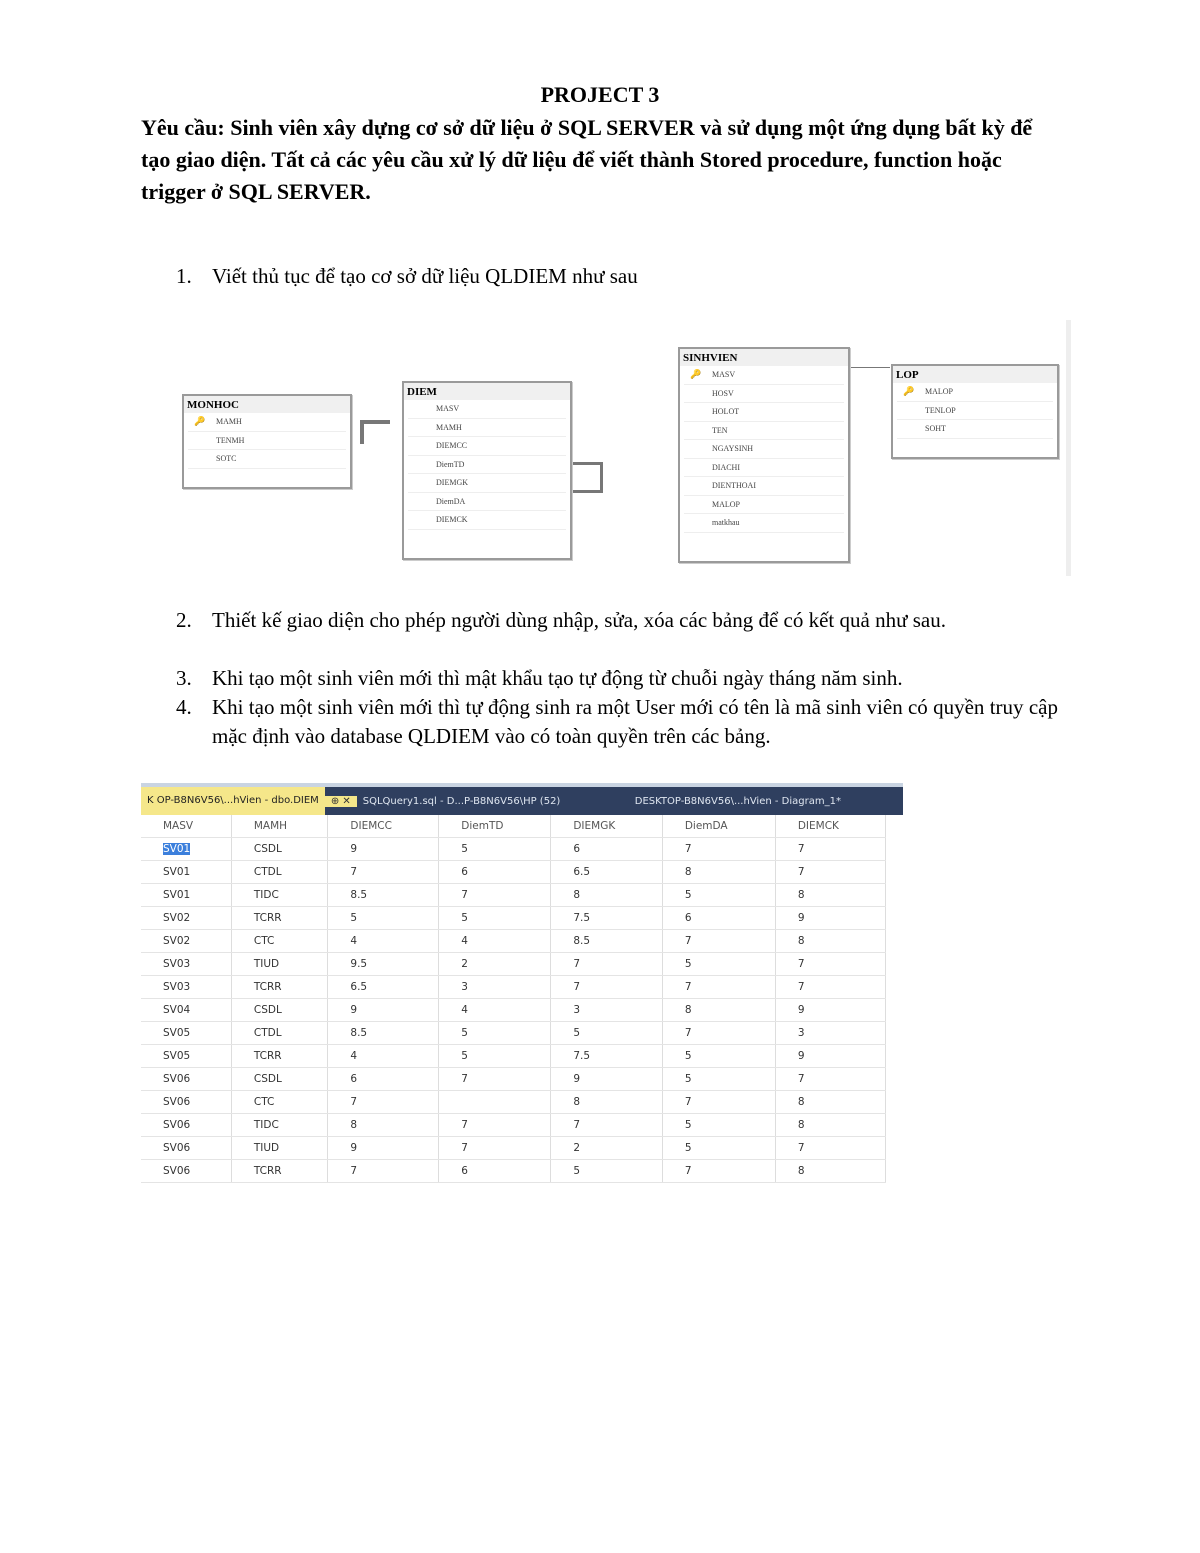  I want to click on tab-query: SQLQuery1.sql - D...P-B8N6V56\HP (52), so click(461, 801).